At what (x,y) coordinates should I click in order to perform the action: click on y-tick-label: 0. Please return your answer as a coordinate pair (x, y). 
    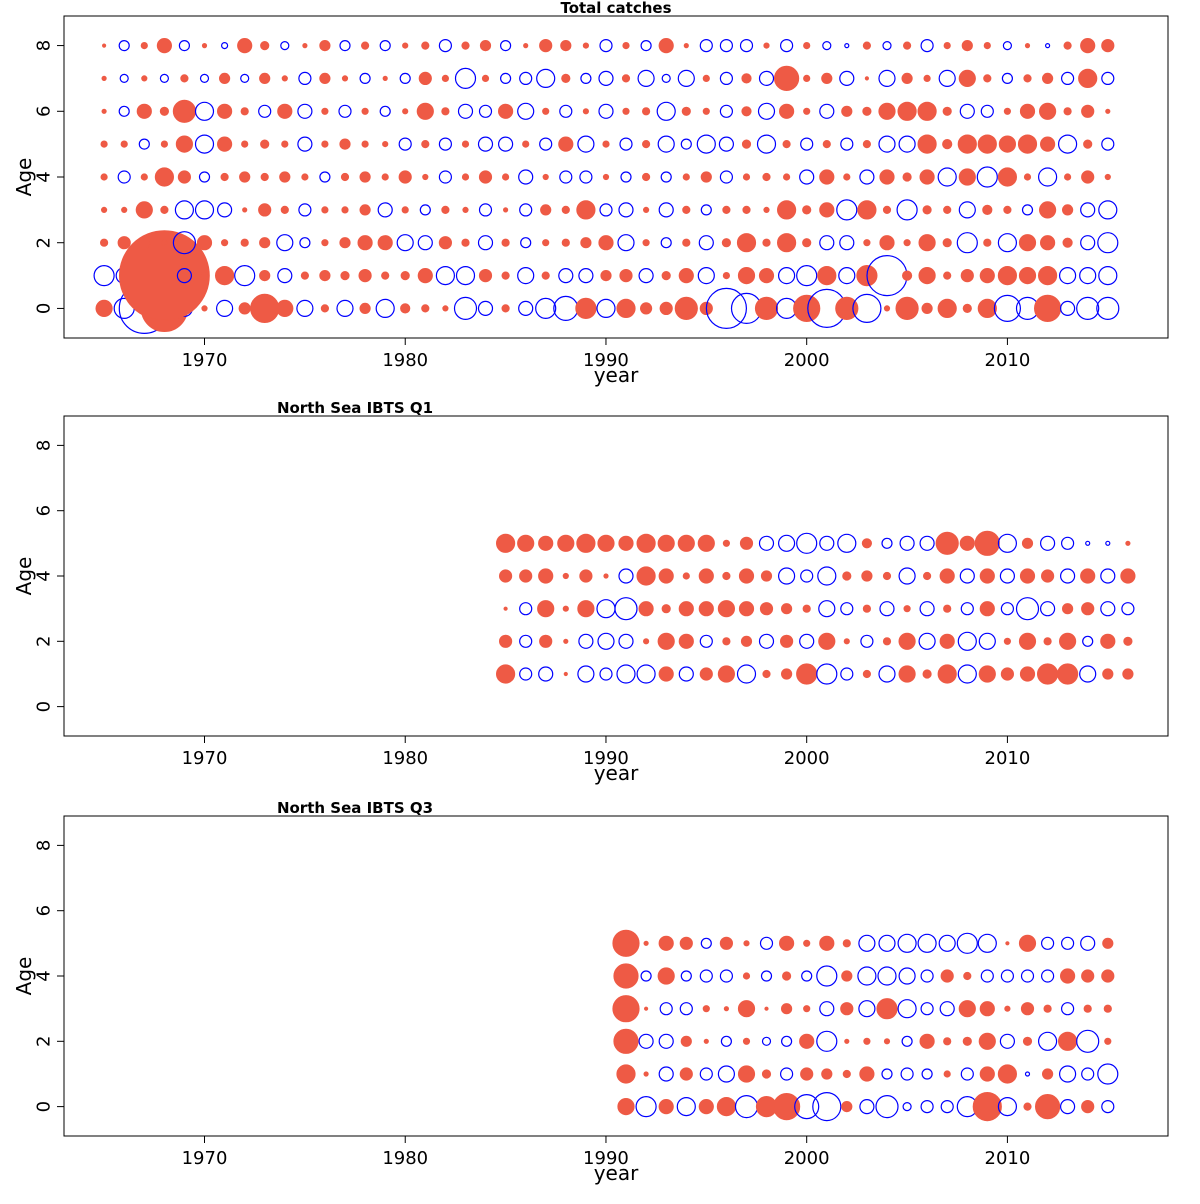
    Looking at the image, I should click on (44, 706).